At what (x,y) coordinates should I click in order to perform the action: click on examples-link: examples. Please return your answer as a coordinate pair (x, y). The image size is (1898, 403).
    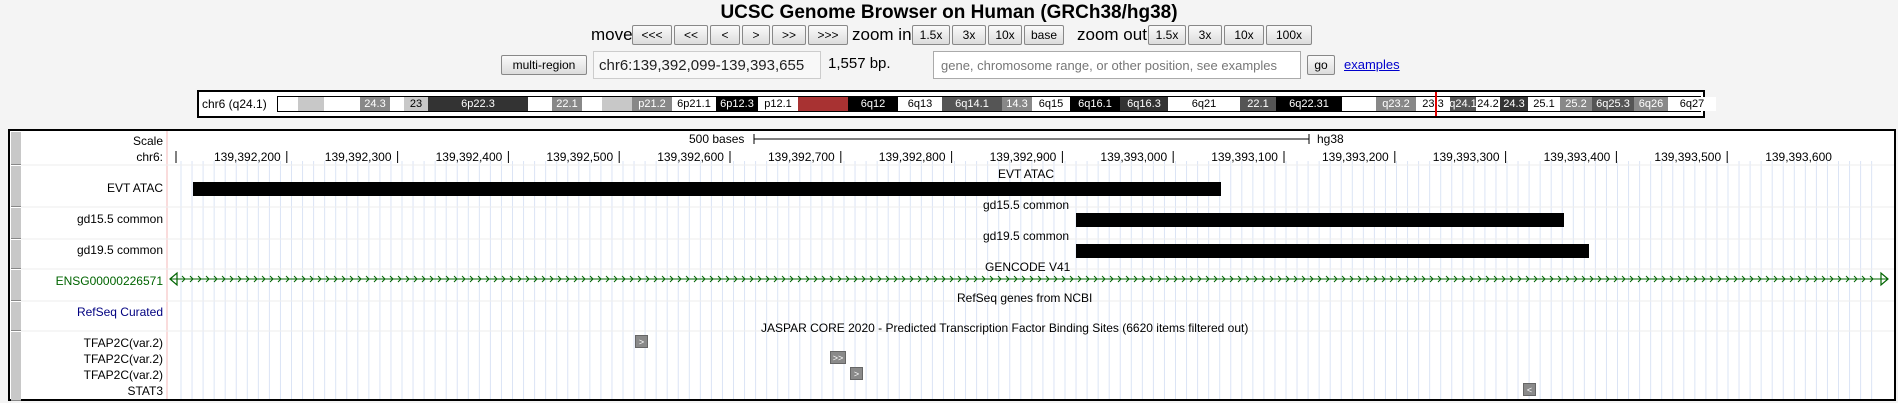
    Looking at the image, I should click on (1372, 64).